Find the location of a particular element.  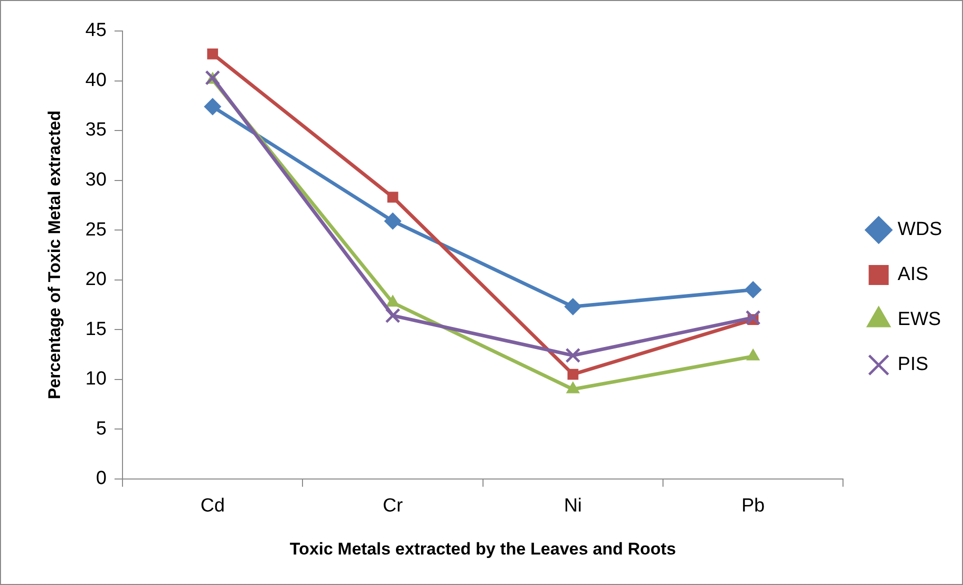

legend-label: PIS is located at coordinates (913, 365).